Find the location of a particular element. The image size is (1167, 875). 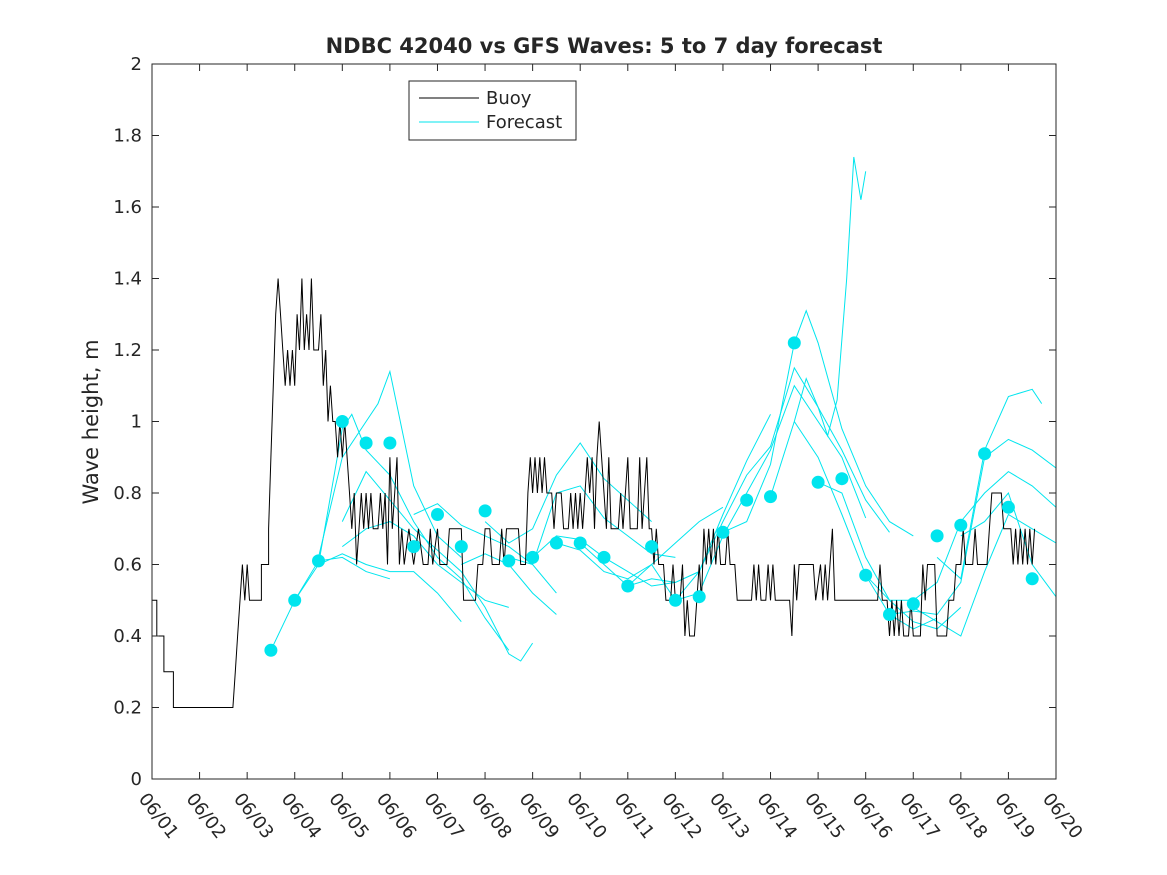

y-tick-label: 0.4 is located at coordinates (127, 636).